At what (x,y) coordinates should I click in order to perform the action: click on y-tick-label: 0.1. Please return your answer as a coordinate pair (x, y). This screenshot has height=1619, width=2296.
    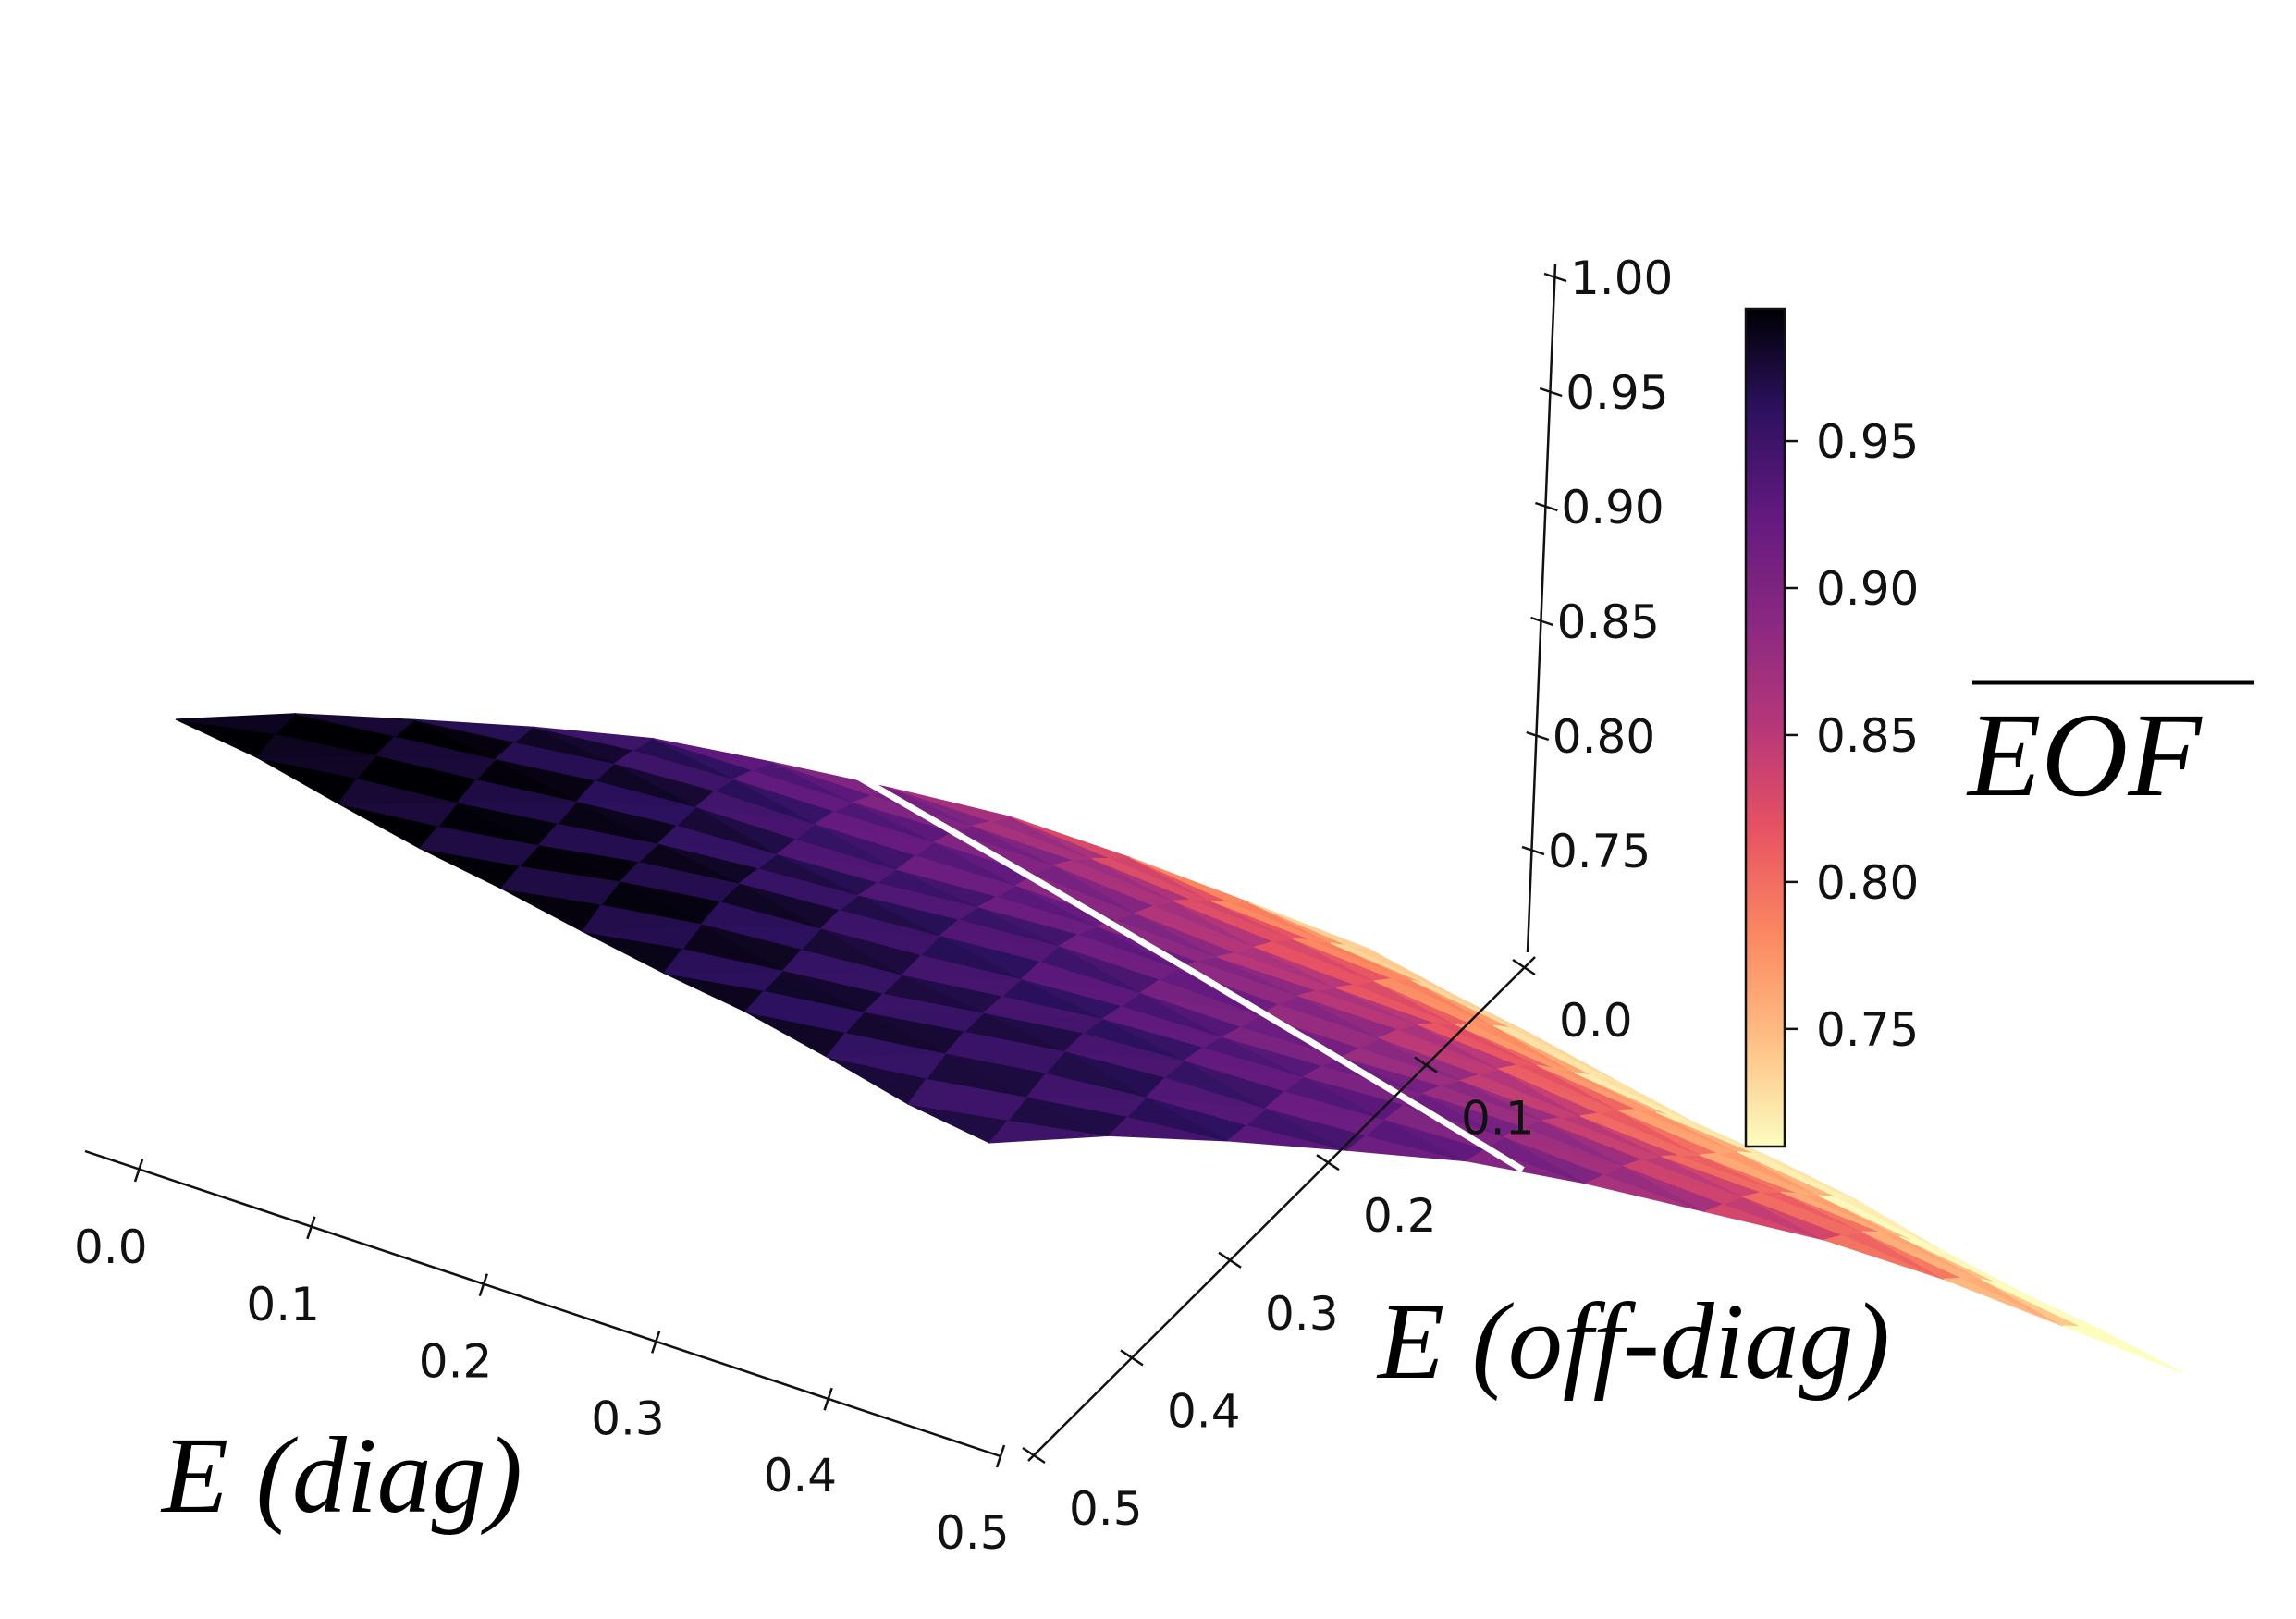
    Looking at the image, I should click on (1498, 1119).